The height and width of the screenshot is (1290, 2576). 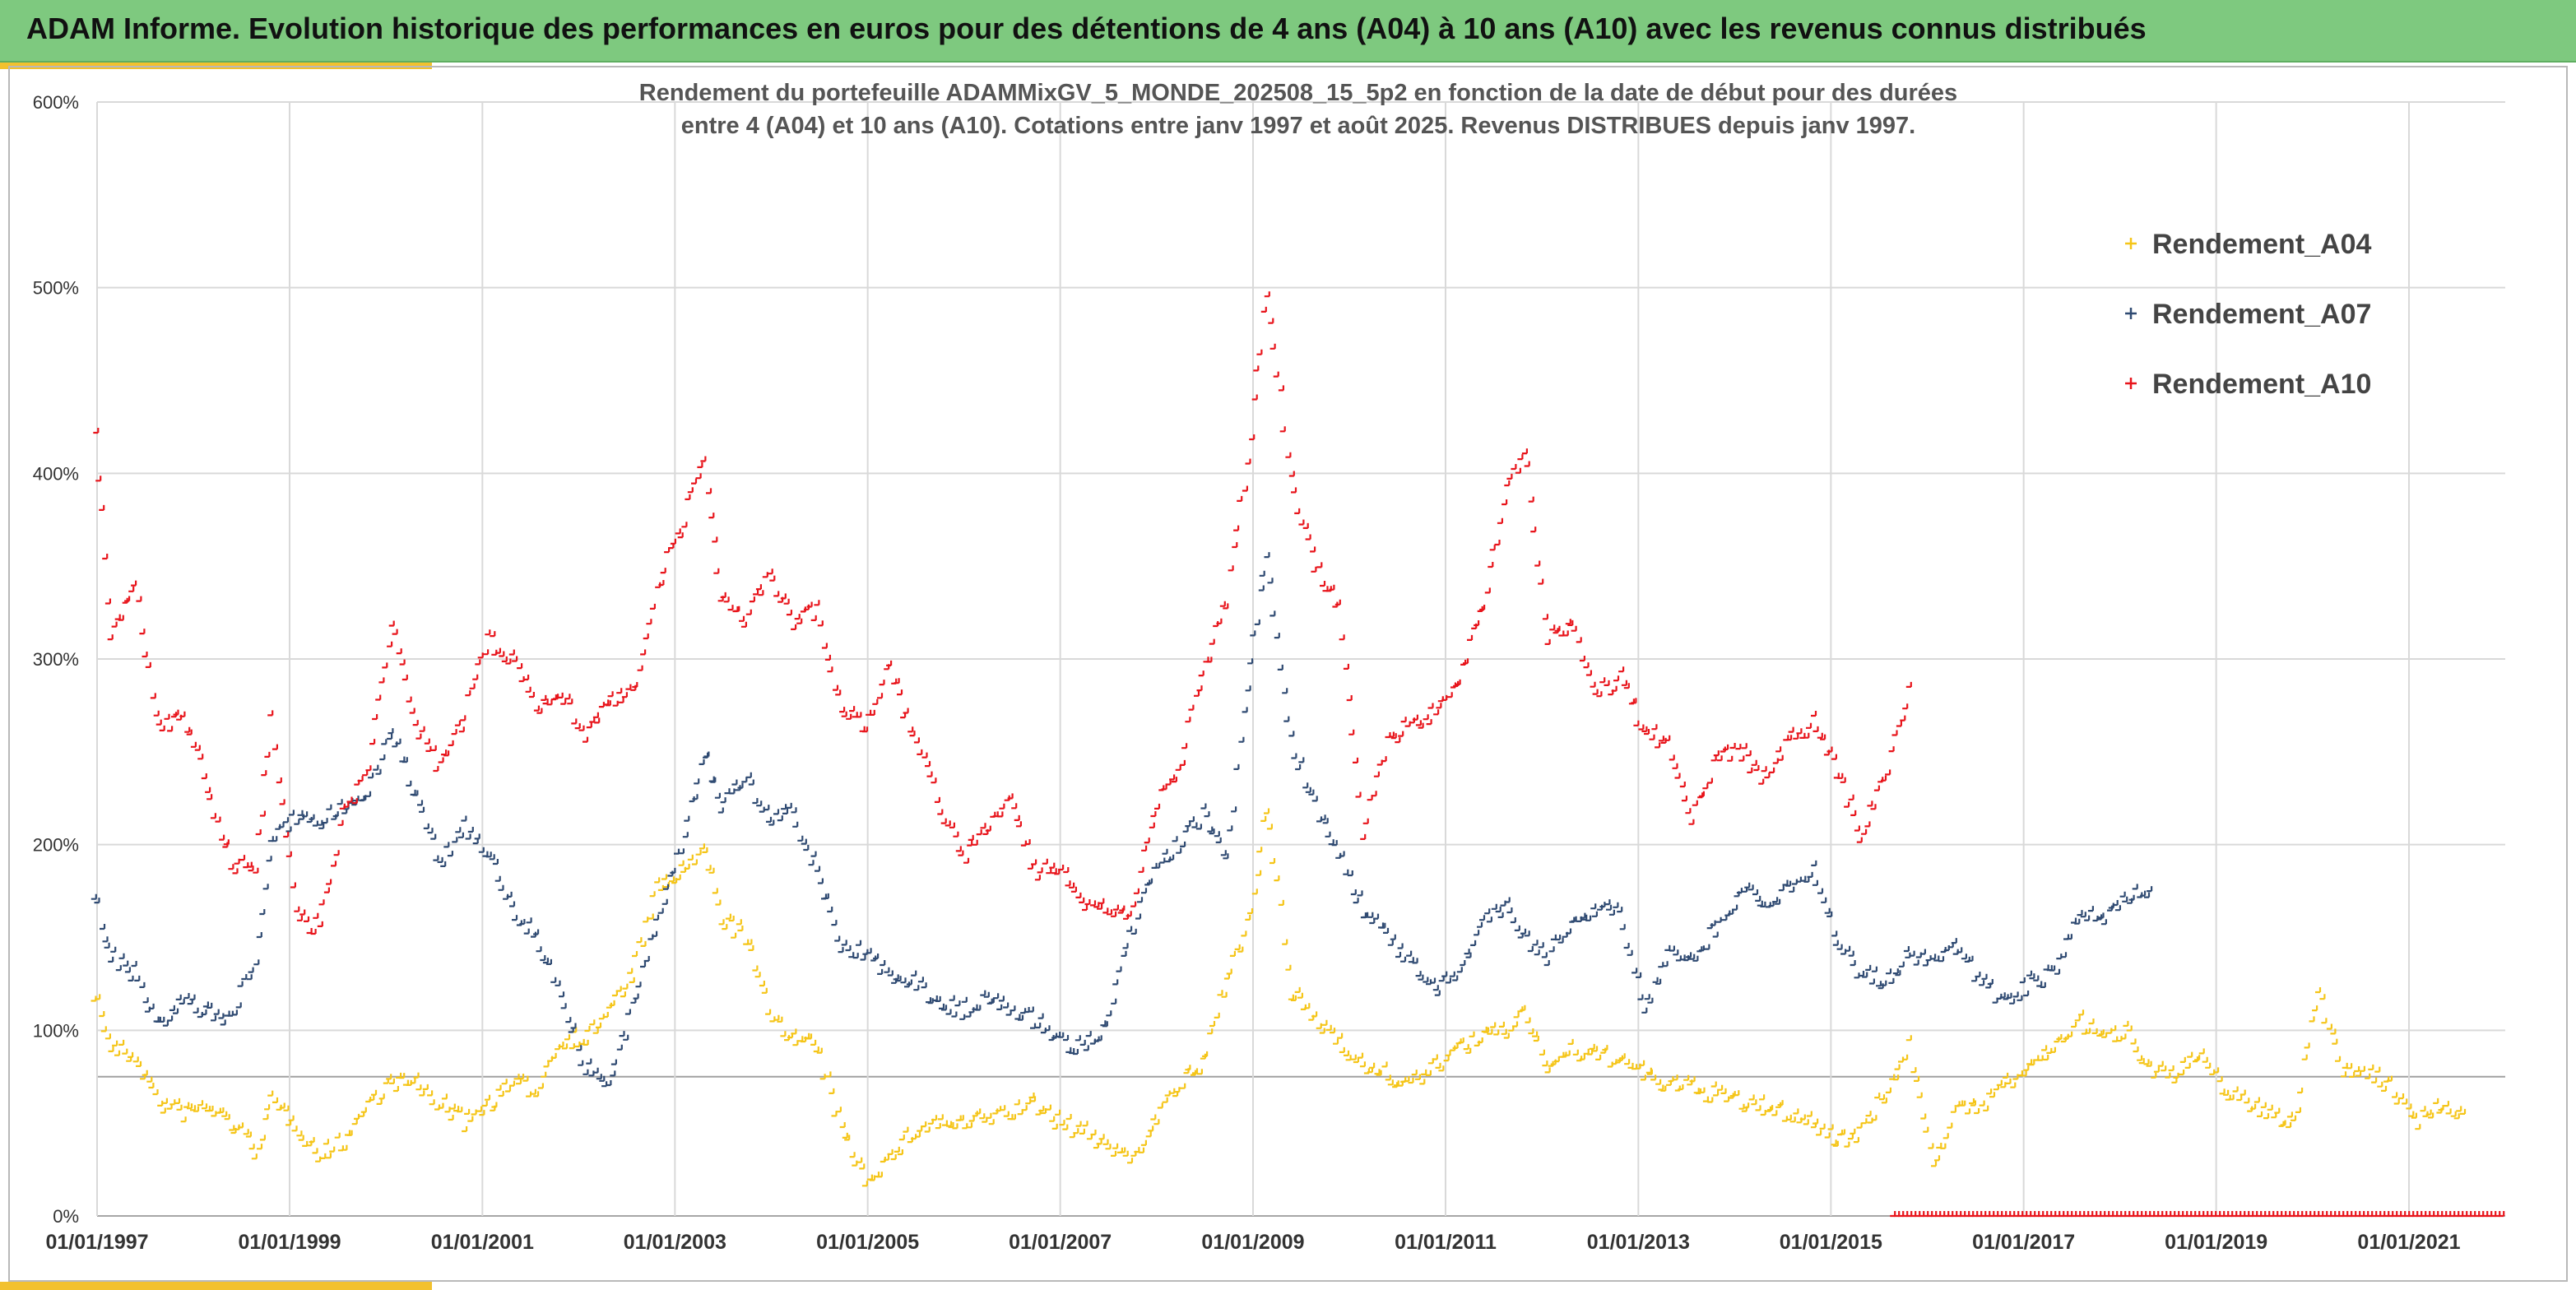 What do you see at coordinates (56, 473) in the screenshot?
I see `y-tick-label: 400%` at bounding box center [56, 473].